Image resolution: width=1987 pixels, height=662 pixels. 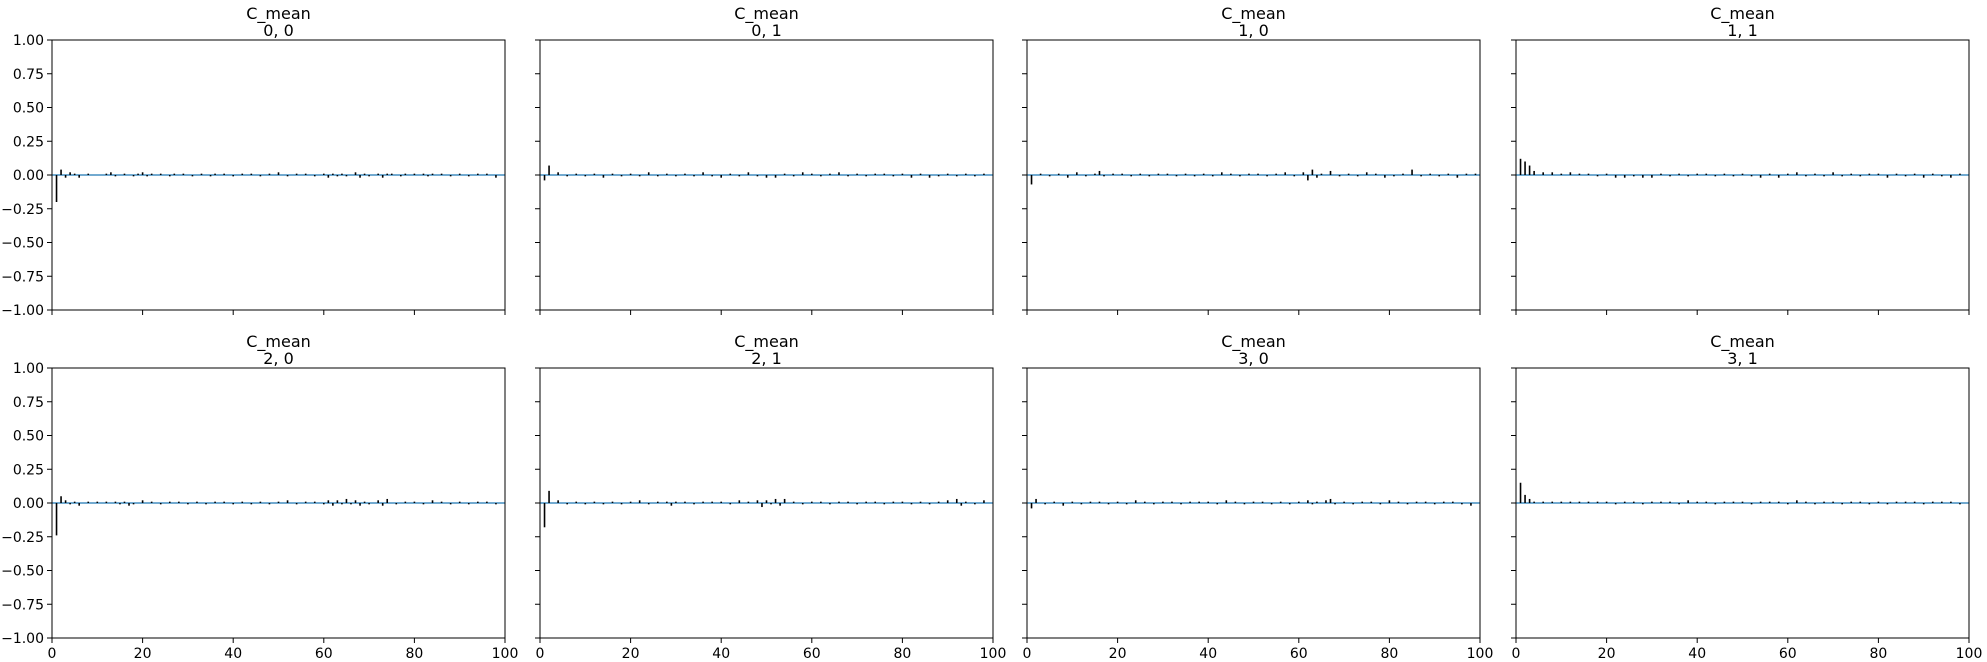 I want to click on subplot-subtitle: 2, 0, so click(x=278, y=358).